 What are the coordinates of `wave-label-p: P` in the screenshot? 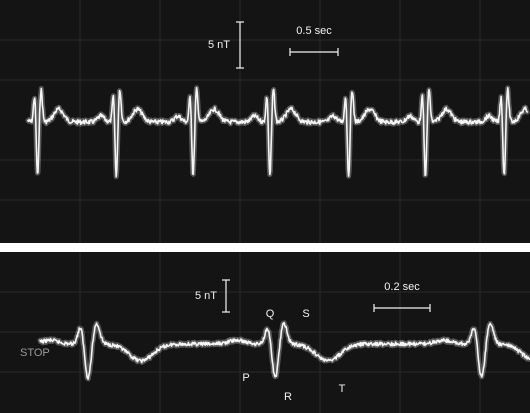 It's located at (245, 378).